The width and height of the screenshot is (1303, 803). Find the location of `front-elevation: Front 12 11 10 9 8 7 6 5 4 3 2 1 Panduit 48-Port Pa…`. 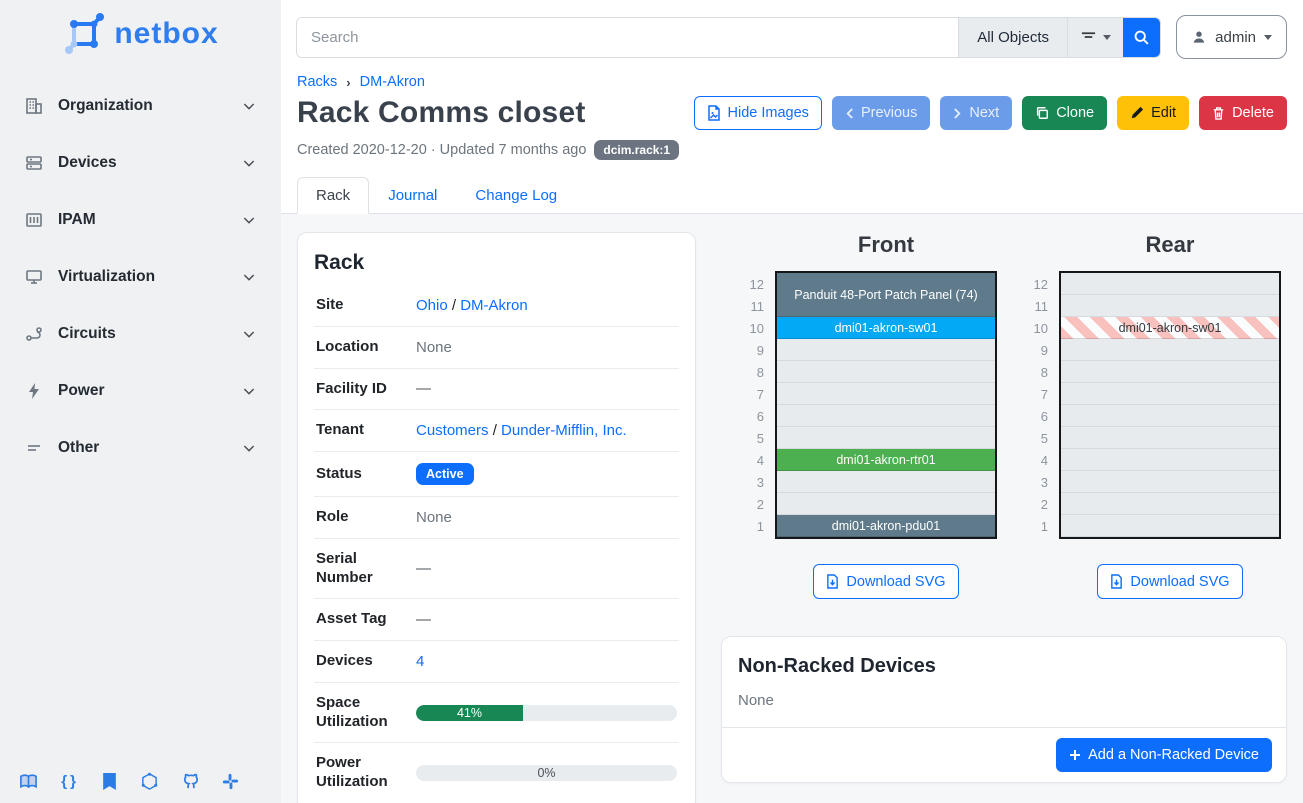

front-elevation: Front 12 11 10 9 8 7 6 5 4 3 2 1 Panduit 48-Port Pa… is located at coordinates (866, 415).